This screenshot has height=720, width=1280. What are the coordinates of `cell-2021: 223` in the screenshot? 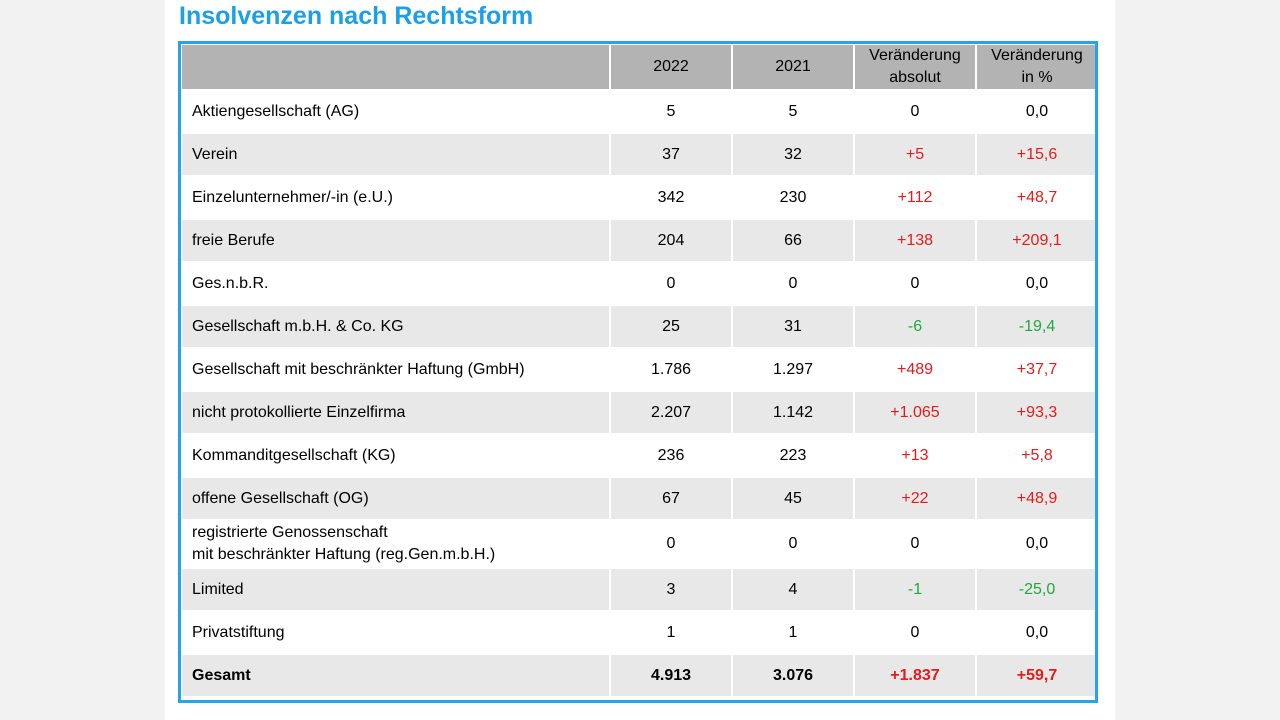 It's located at (793, 455).